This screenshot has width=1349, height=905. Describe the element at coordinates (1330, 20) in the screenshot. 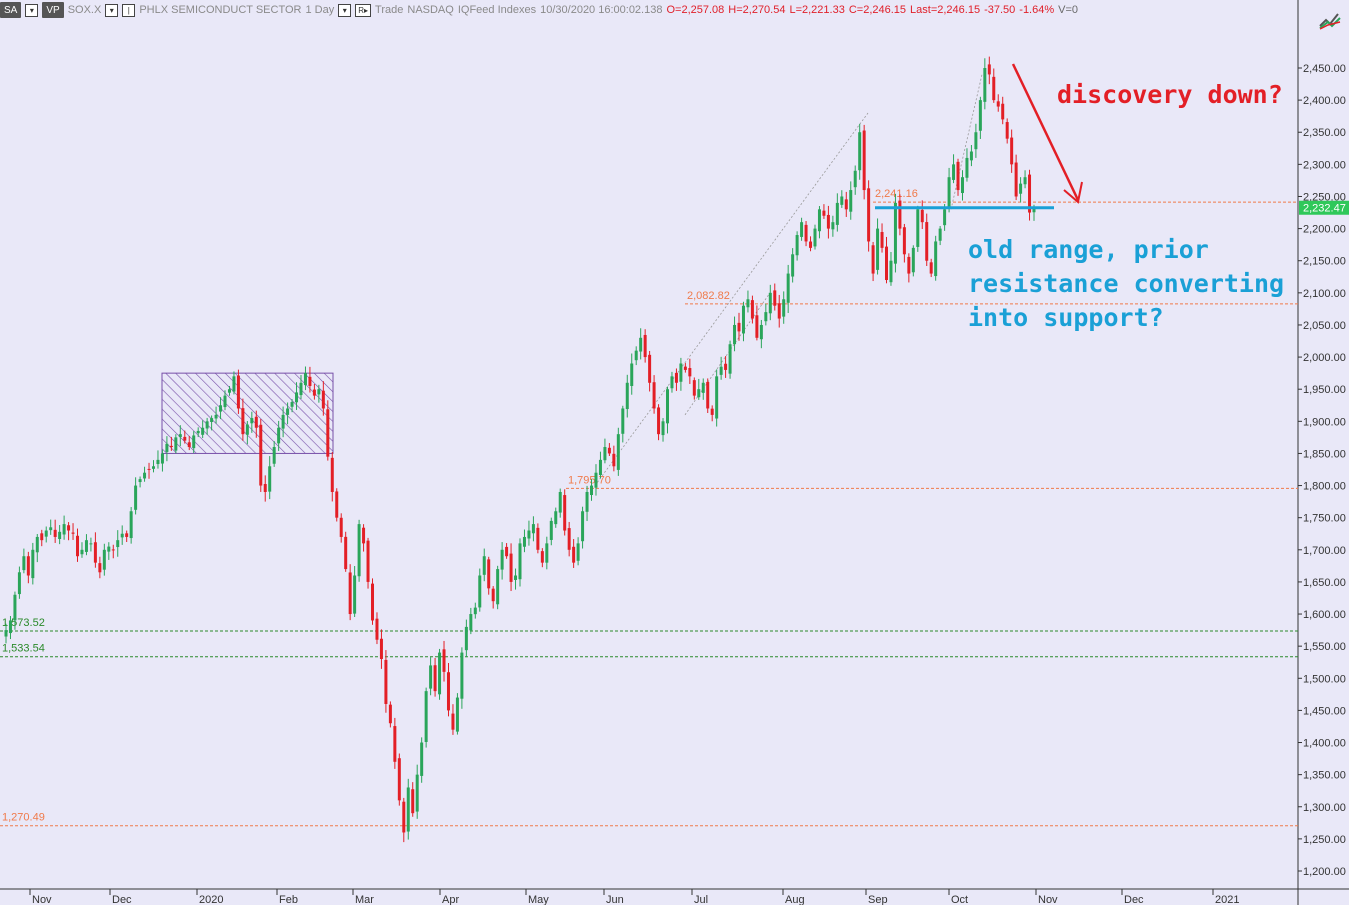

I see `chart-tools-icon` at that location.